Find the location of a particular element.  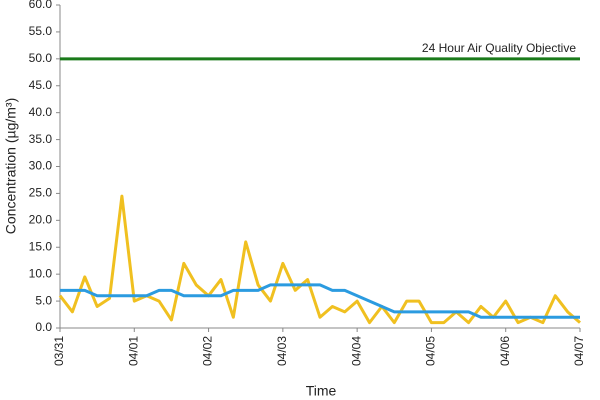

y-tick-label: 10.0 is located at coordinates (41, 273).